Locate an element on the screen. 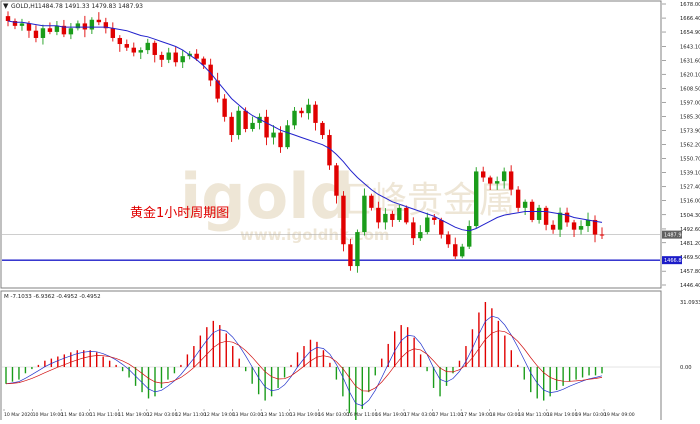  time-tick-label: 19 Mar 03:00 is located at coordinates (590, 415).